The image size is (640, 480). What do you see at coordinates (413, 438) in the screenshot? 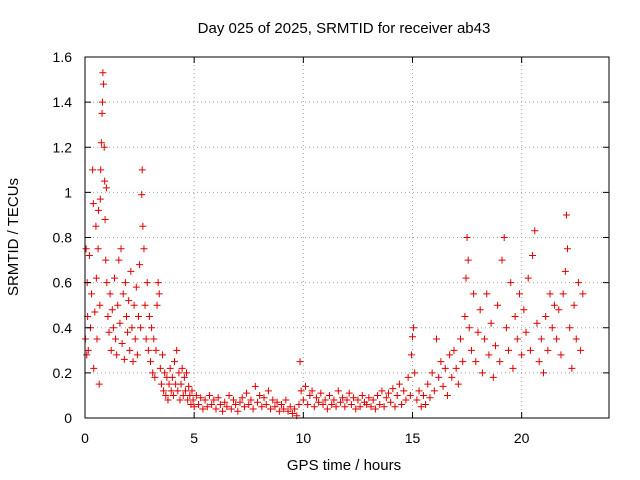
I see `x-tick-label: 15` at bounding box center [413, 438].